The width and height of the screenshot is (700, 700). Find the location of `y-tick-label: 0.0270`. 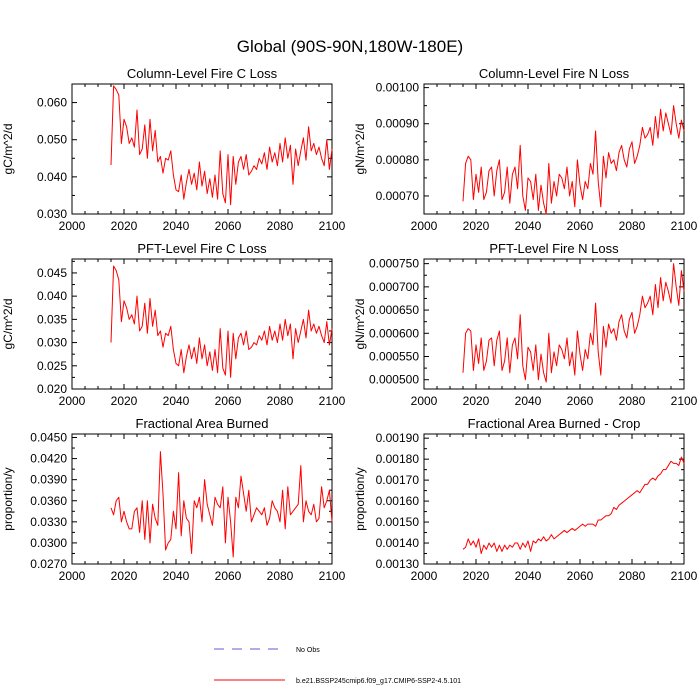

y-tick-label: 0.0270 is located at coordinates (48, 564).